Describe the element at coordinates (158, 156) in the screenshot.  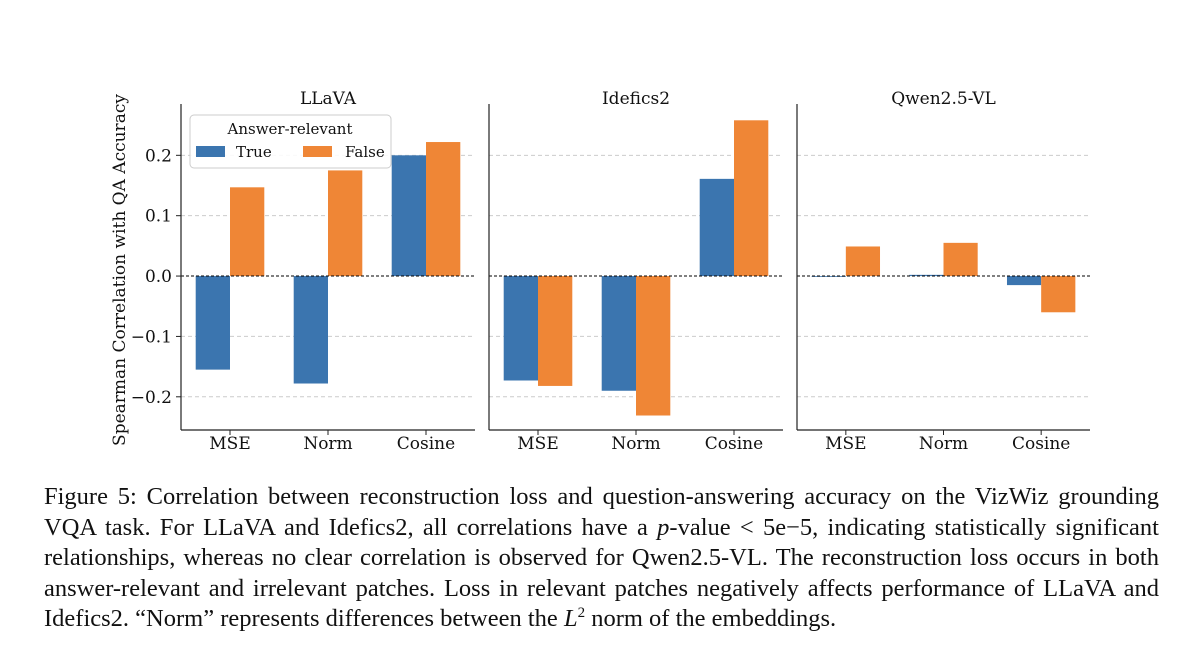
I see `y-tick-label: 0.2` at that location.